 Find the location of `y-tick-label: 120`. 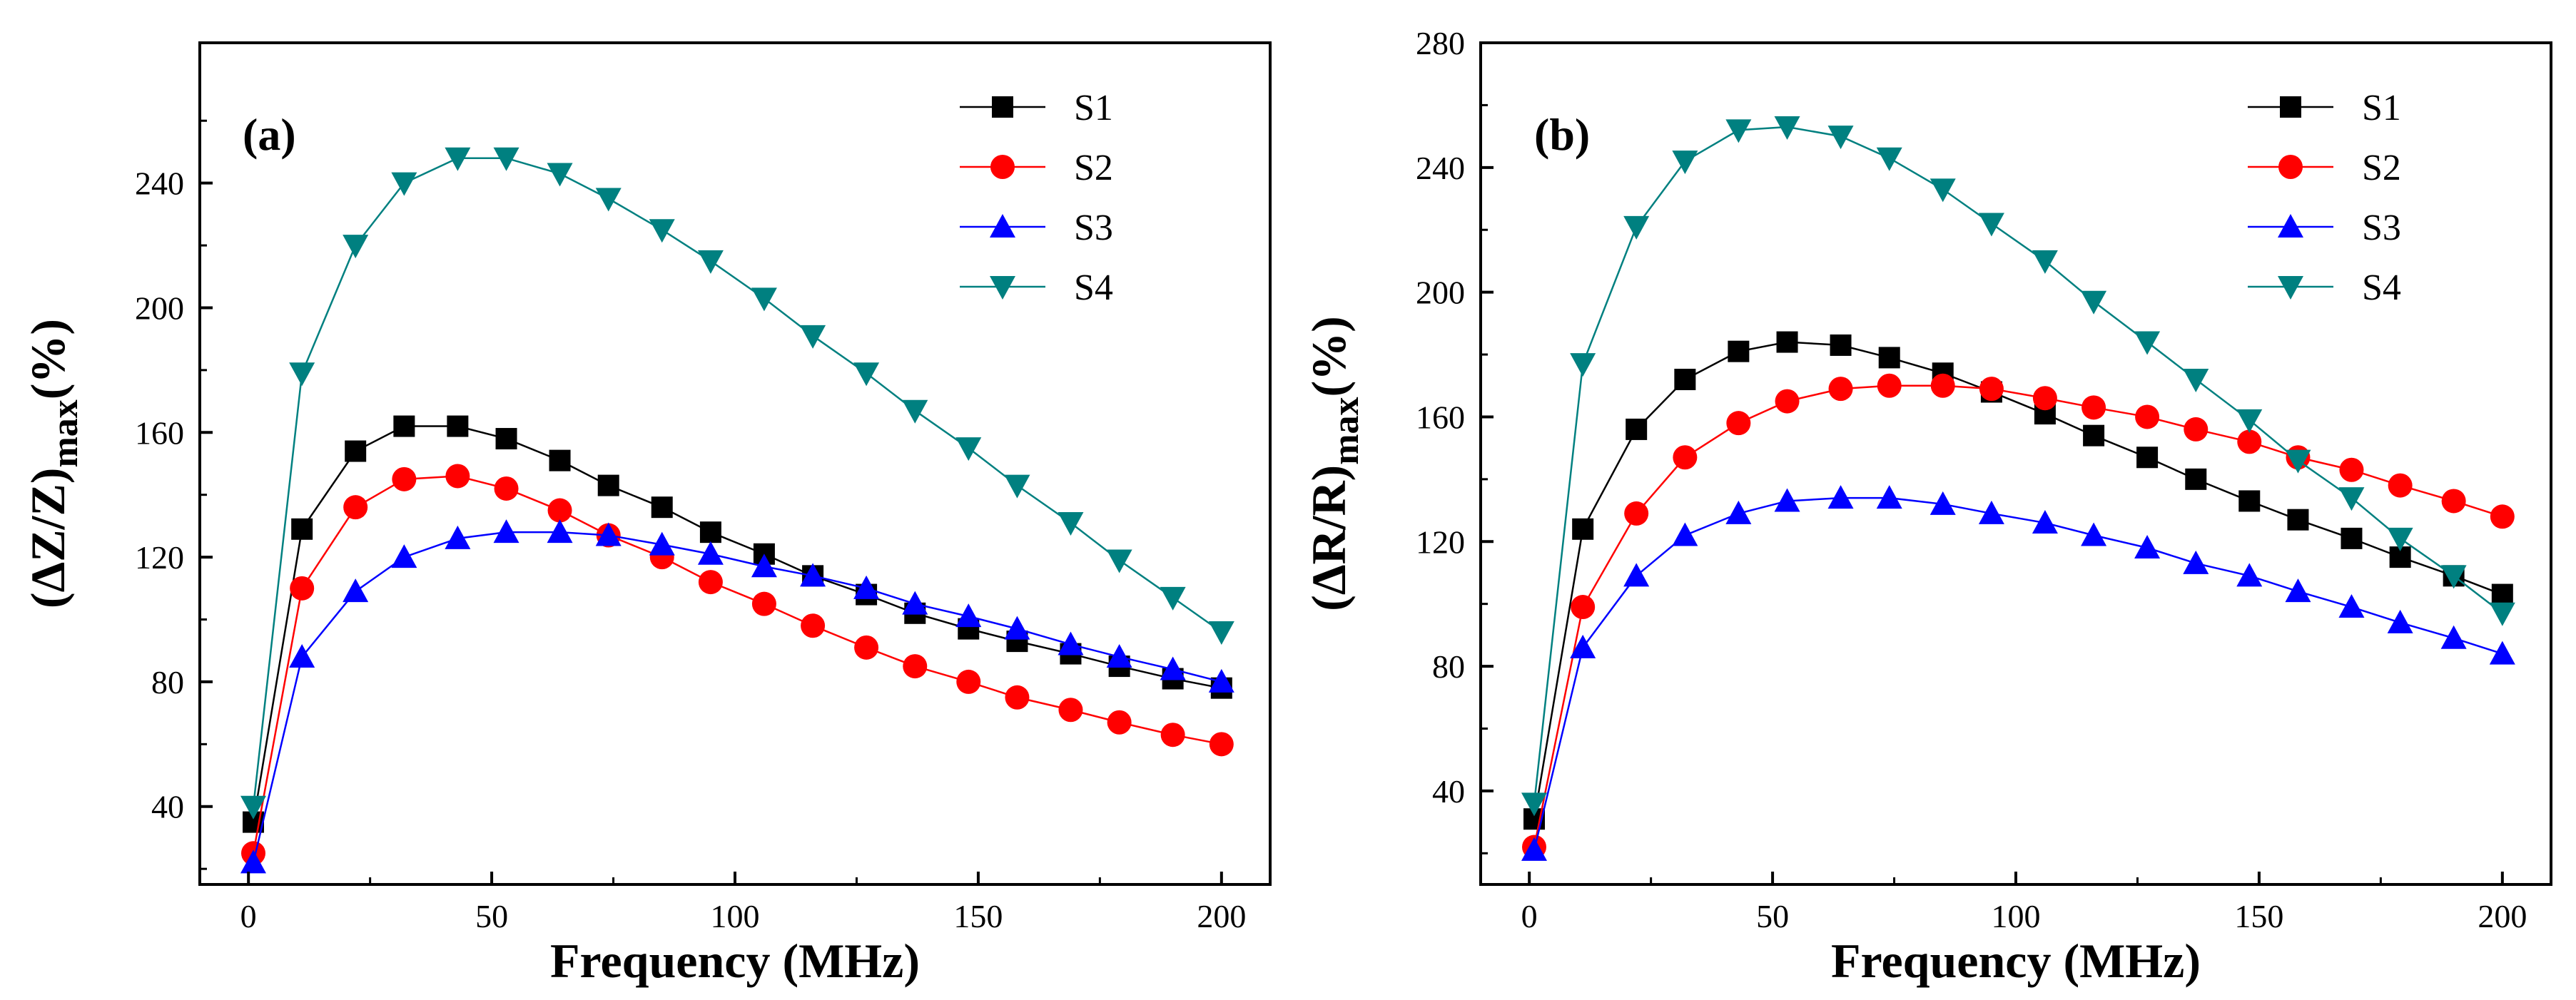

y-tick-label: 120 is located at coordinates (159, 557).